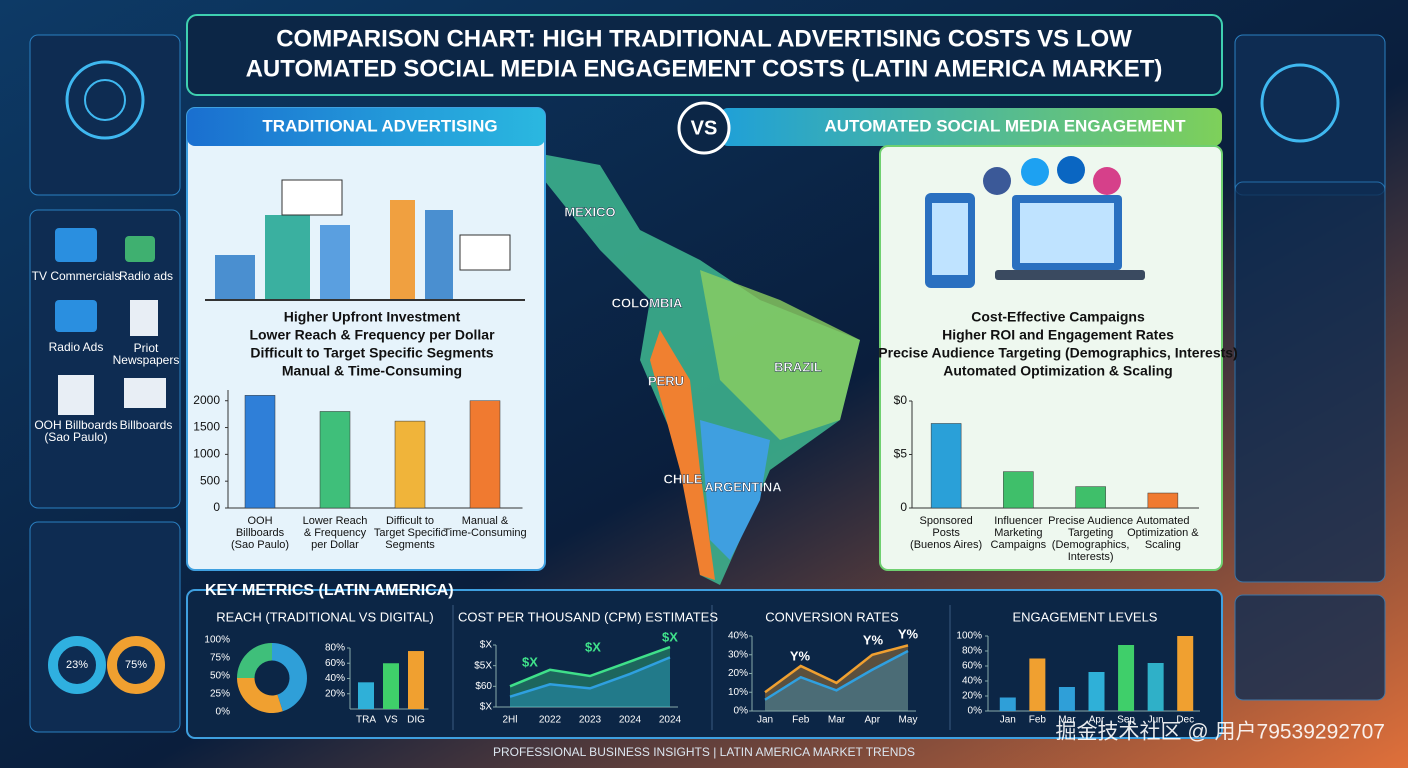  What do you see at coordinates (485, 521) in the screenshot?
I see `text-line: Manual &` at bounding box center [485, 521].